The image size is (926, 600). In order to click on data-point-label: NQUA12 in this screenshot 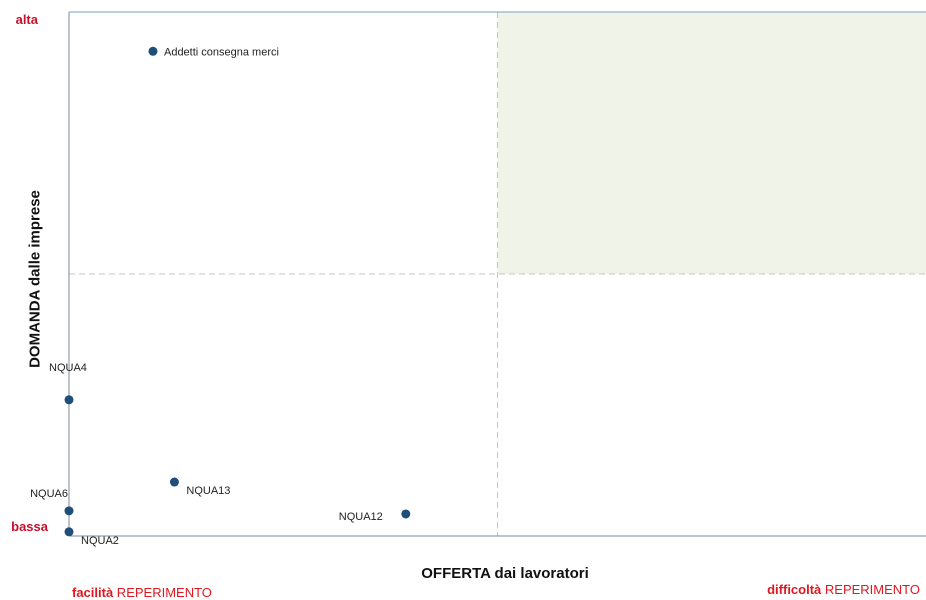, I will do `click(361, 517)`.